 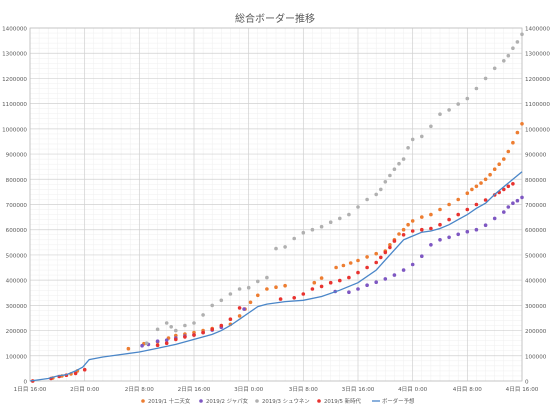 I want to click on y-tick-label-left: 1400000, so click(x=14, y=30).